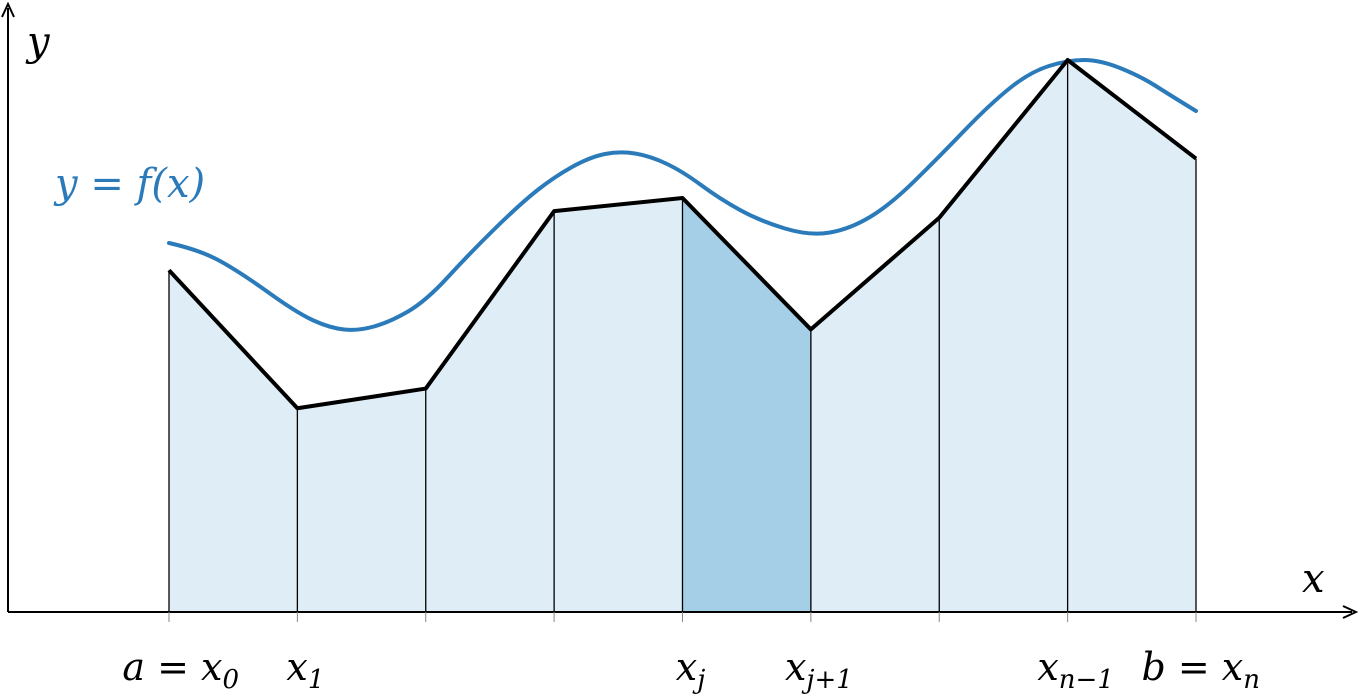 This screenshot has width=1358, height=695. What do you see at coordinates (230, 680) in the screenshot?
I see `x-tick-label-subscript: 0` at bounding box center [230, 680].